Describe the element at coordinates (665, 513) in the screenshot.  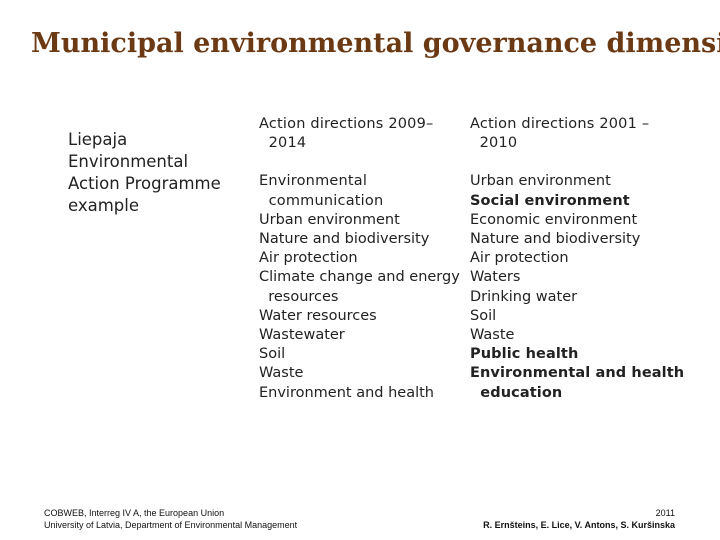
I see `footer-year: 2011` at that location.